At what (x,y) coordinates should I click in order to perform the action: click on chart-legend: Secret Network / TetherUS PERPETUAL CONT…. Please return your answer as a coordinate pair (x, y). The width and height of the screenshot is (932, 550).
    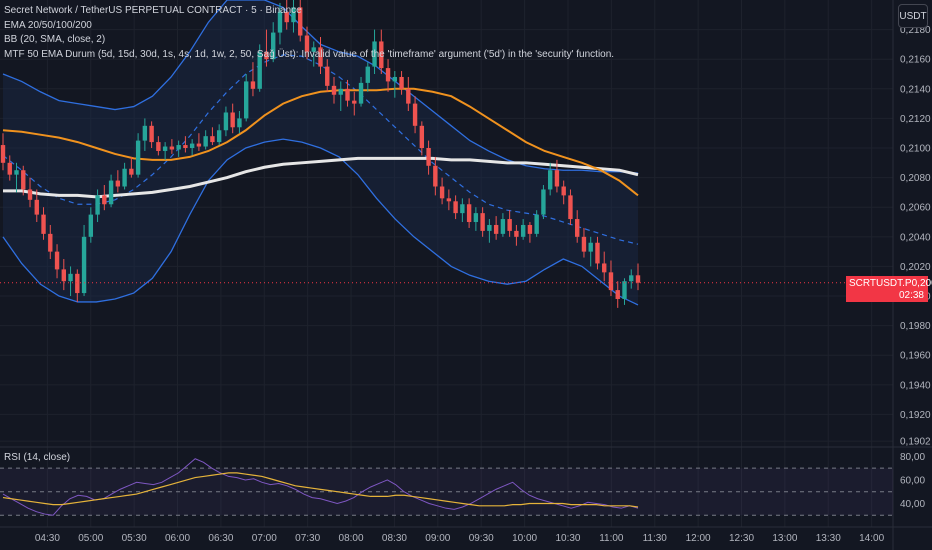
    Looking at the image, I should click on (309, 33).